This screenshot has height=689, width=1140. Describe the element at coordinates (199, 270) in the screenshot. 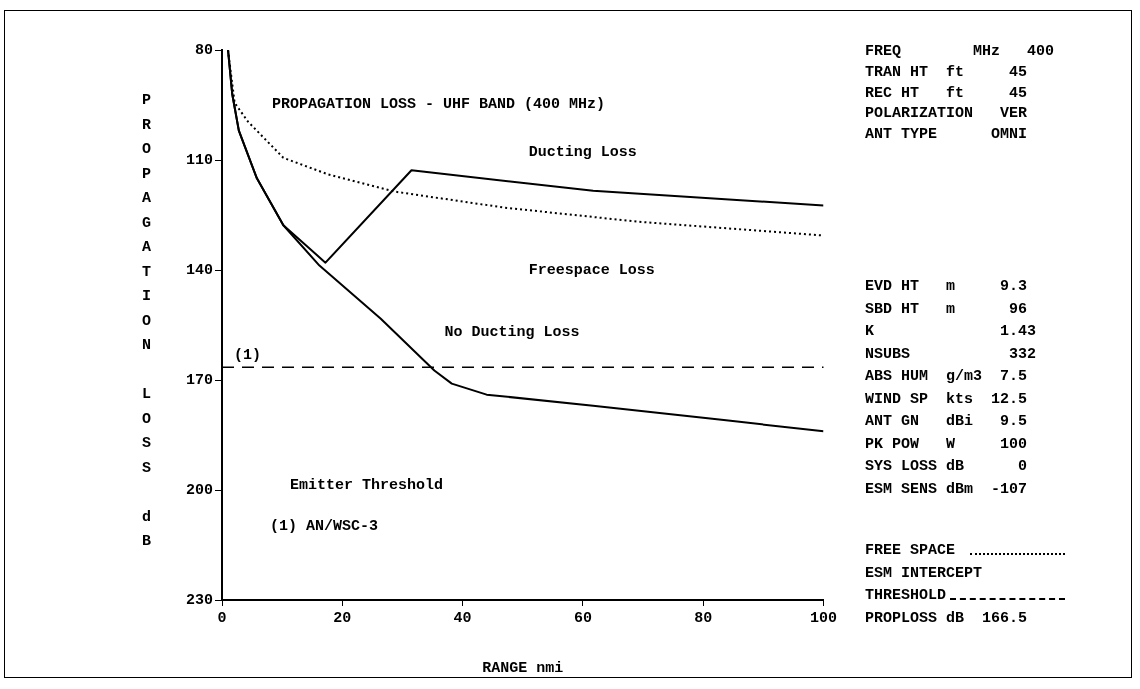

I see `y-tick-label: 140` at that location.